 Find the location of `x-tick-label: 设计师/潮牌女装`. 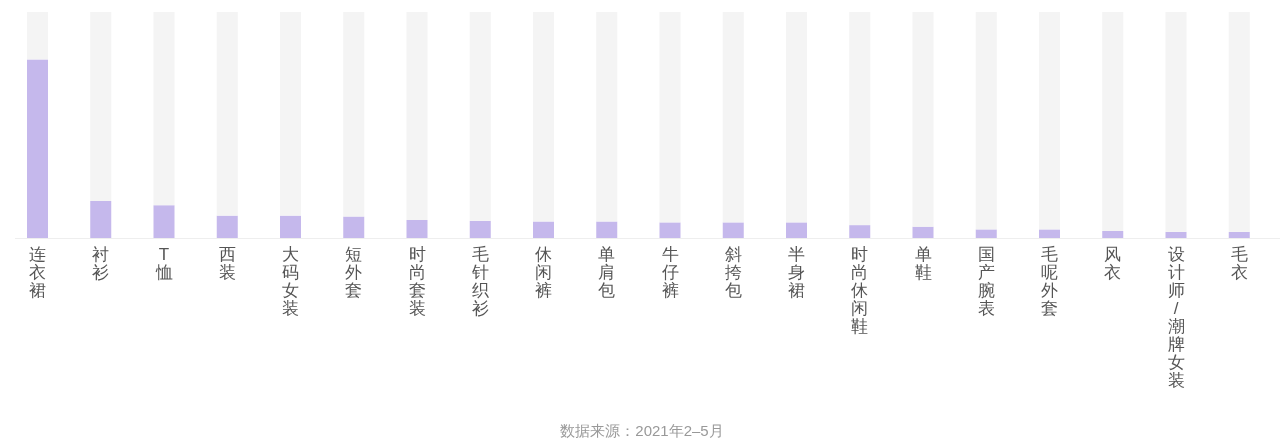

x-tick-label: 设计师/潮牌女装 is located at coordinates (1176, 317).